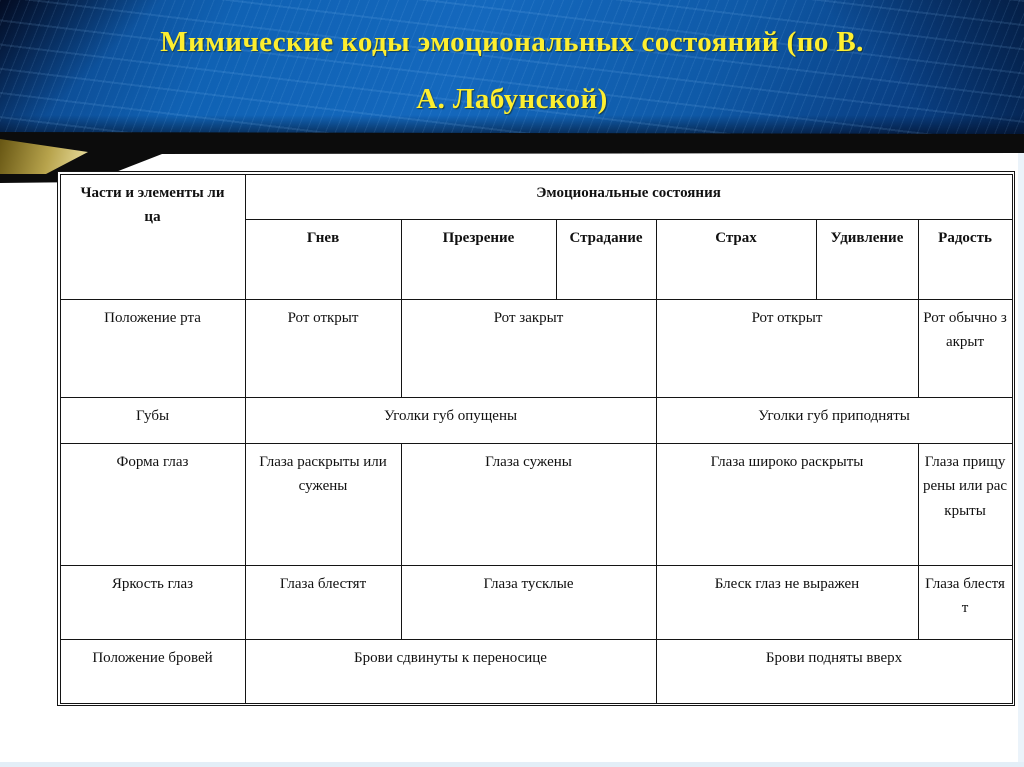  What do you see at coordinates (152, 236) in the screenshot?
I see `corner-header-cell: Части и элементы ли ца` at bounding box center [152, 236].